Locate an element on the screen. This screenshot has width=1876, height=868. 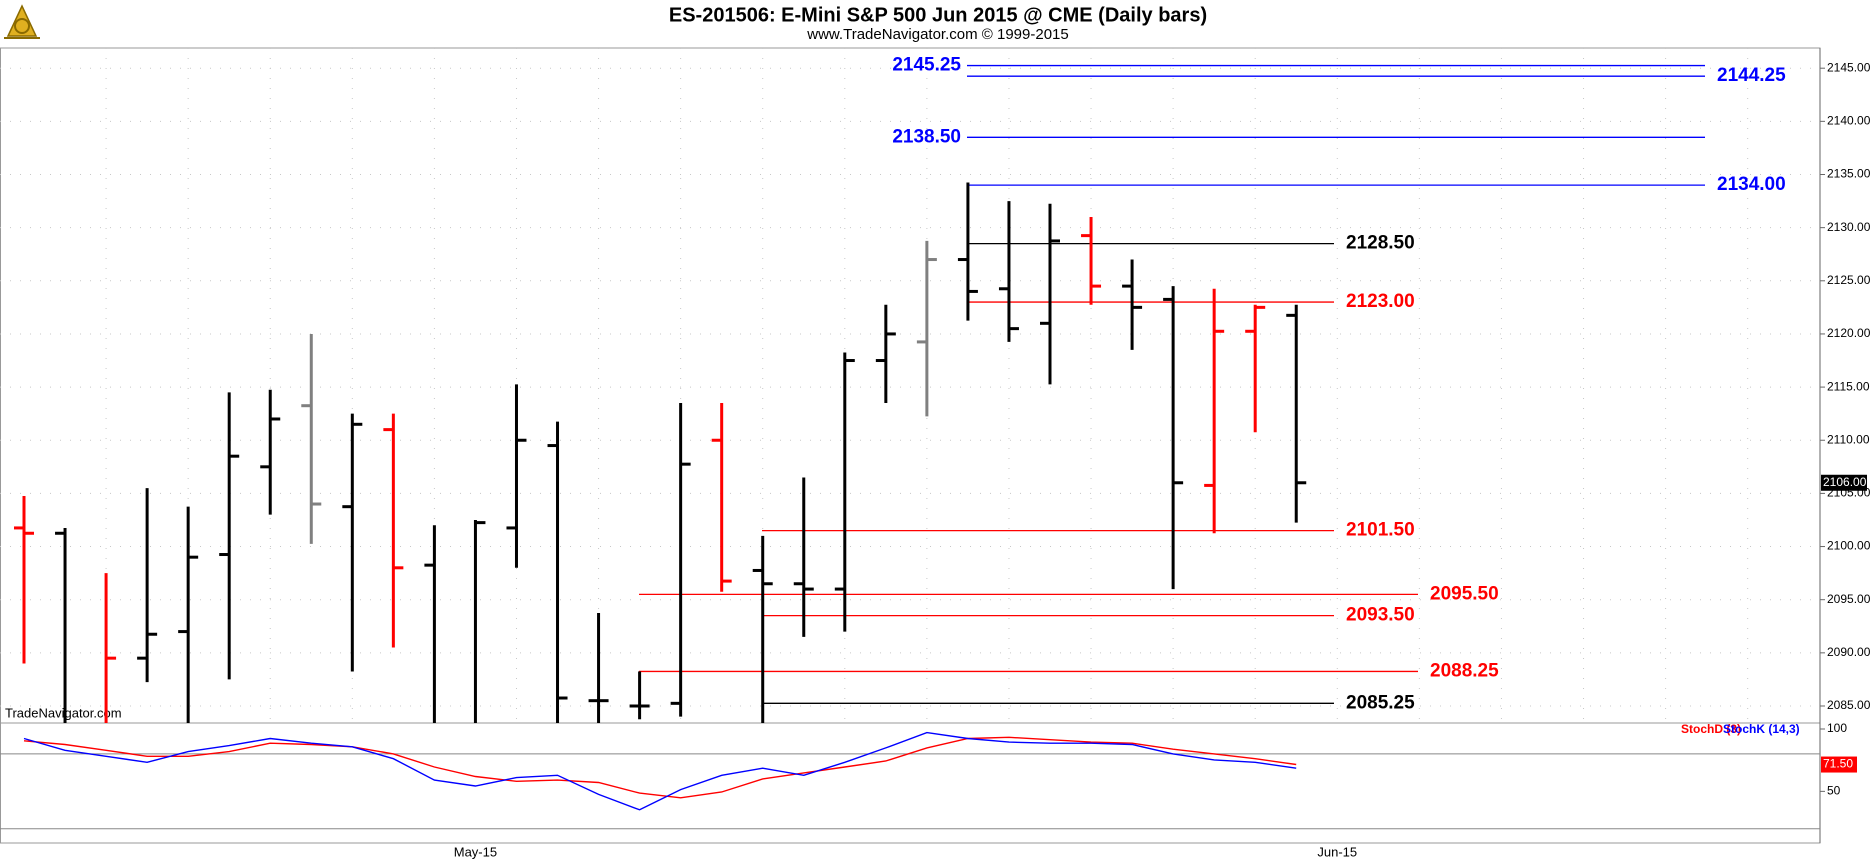
level-label: 2095.50 is located at coordinates (1464, 593).